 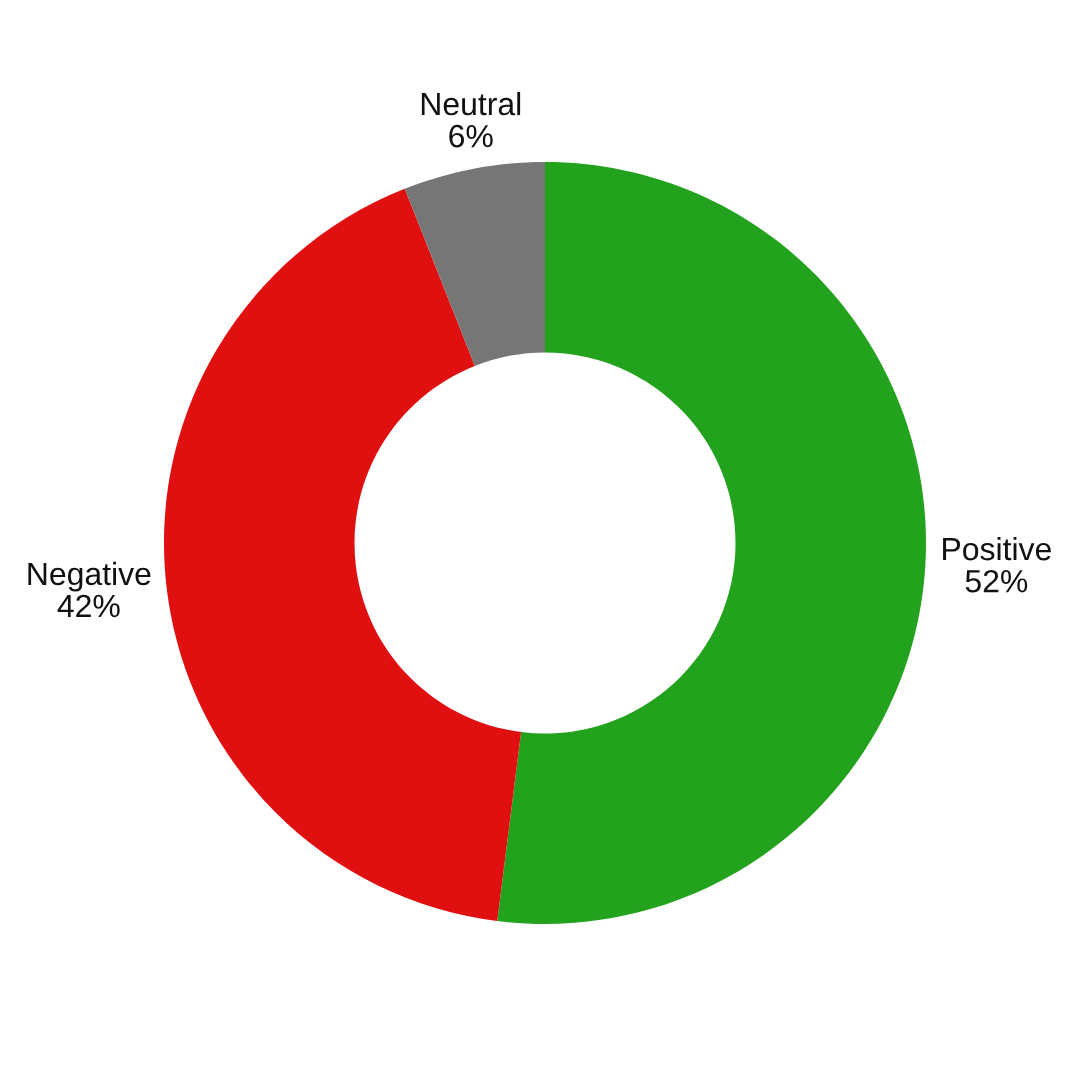 I want to click on data-label: 6%, so click(x=471, y=136).